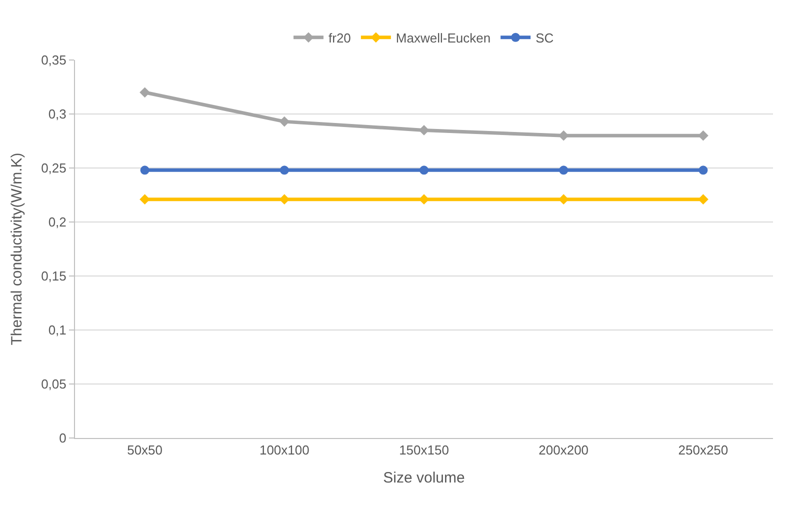  Describe the element at coordinates (443, 38) in the screenshot. I see `legend-label: Maxwell-Eucken` at that location.